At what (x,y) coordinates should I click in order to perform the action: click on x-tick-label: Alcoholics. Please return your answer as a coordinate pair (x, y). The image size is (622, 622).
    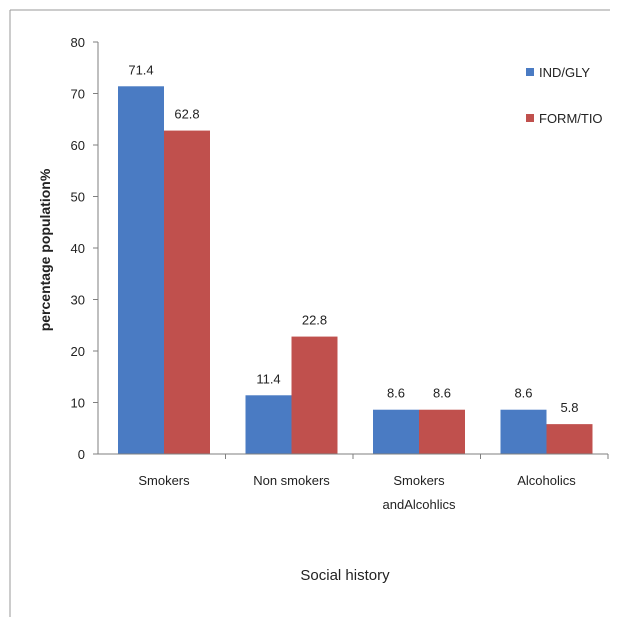
    Looking at the image, I should click on (546, 480).